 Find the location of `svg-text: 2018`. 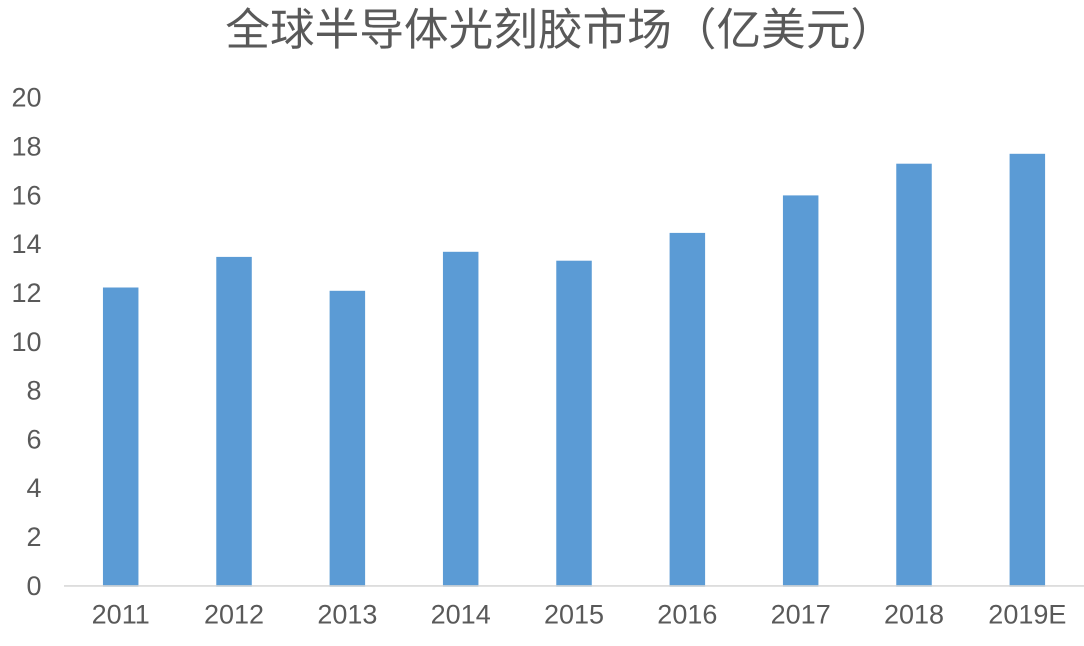

svg-text: 2018 is located at coordinates (914, 615).